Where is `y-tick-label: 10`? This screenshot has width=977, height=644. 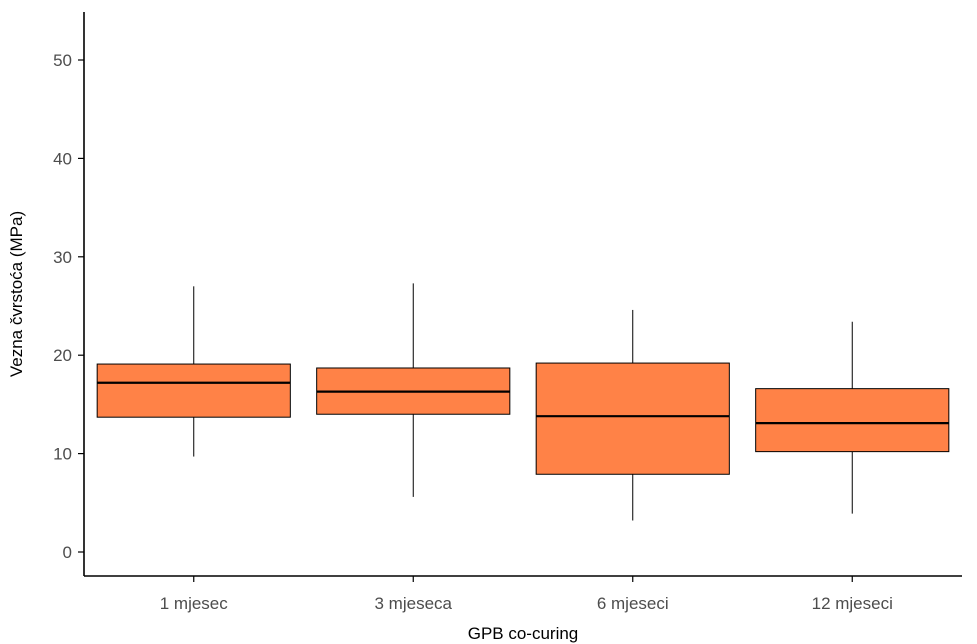
y-tick-label: 10 is located at coordinates (62, 454).